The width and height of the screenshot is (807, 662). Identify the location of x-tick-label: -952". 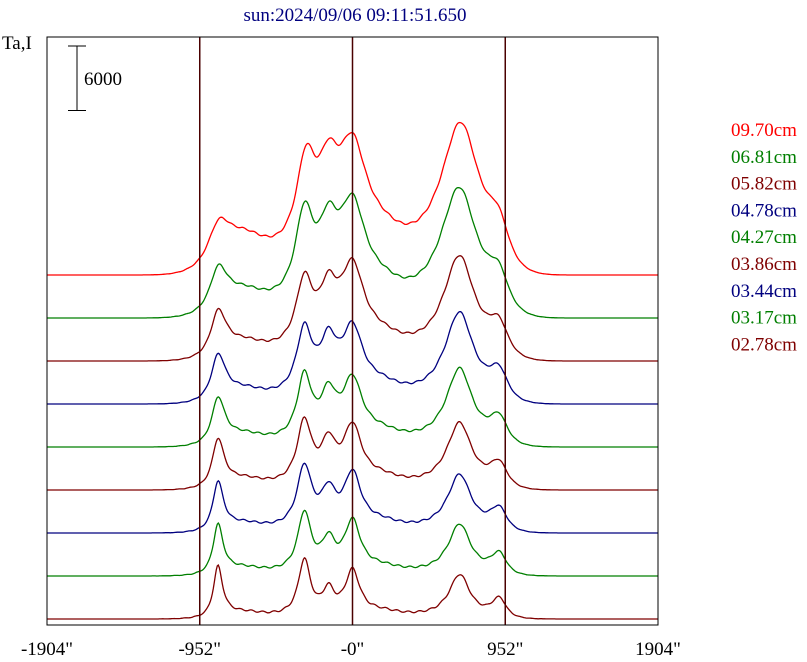
(199, 649).